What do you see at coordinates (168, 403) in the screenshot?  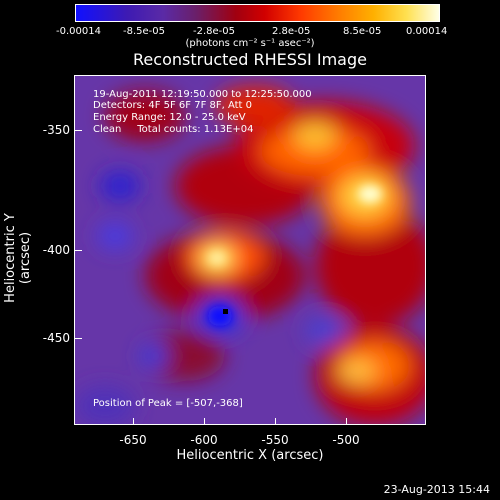 I see `peak-position: Position of Peak = [-507,-368]` at bounding box center [168, 403].